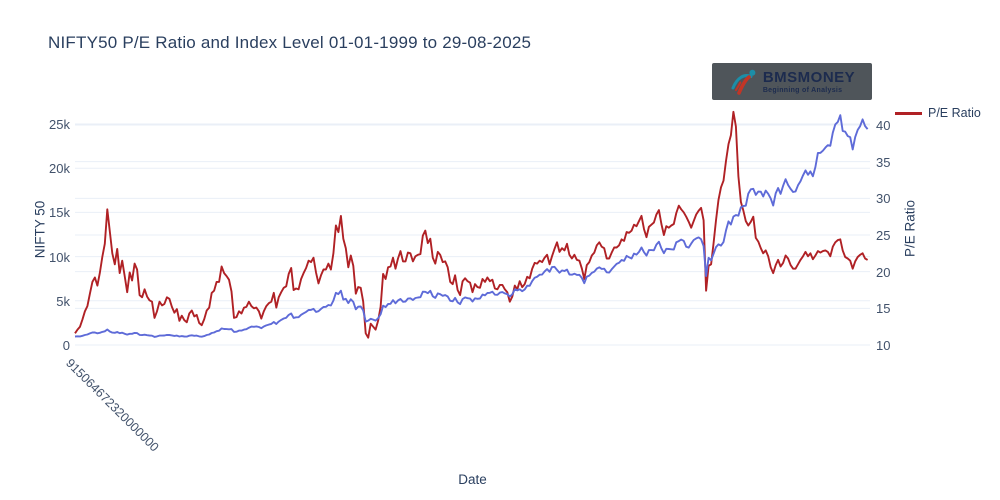 Image resolution: width=1000 pixels, height=500 pixels. I want to click on bmsmoney-logo: BMSMONEY Beginning of Analysis, so click(792, 81).